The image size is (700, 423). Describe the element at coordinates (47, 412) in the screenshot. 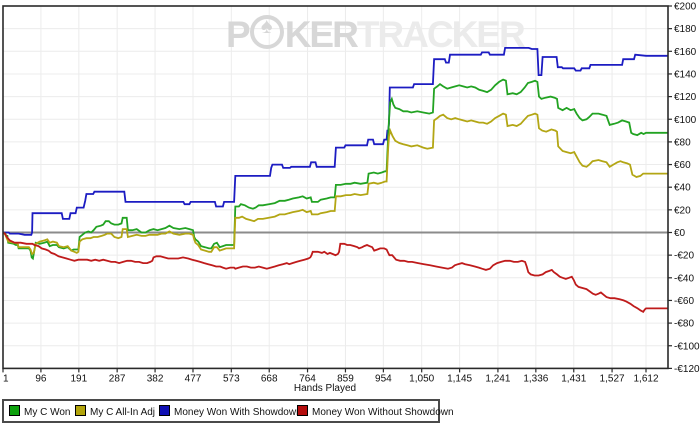

I see `legend-label: My C Won` at that location.